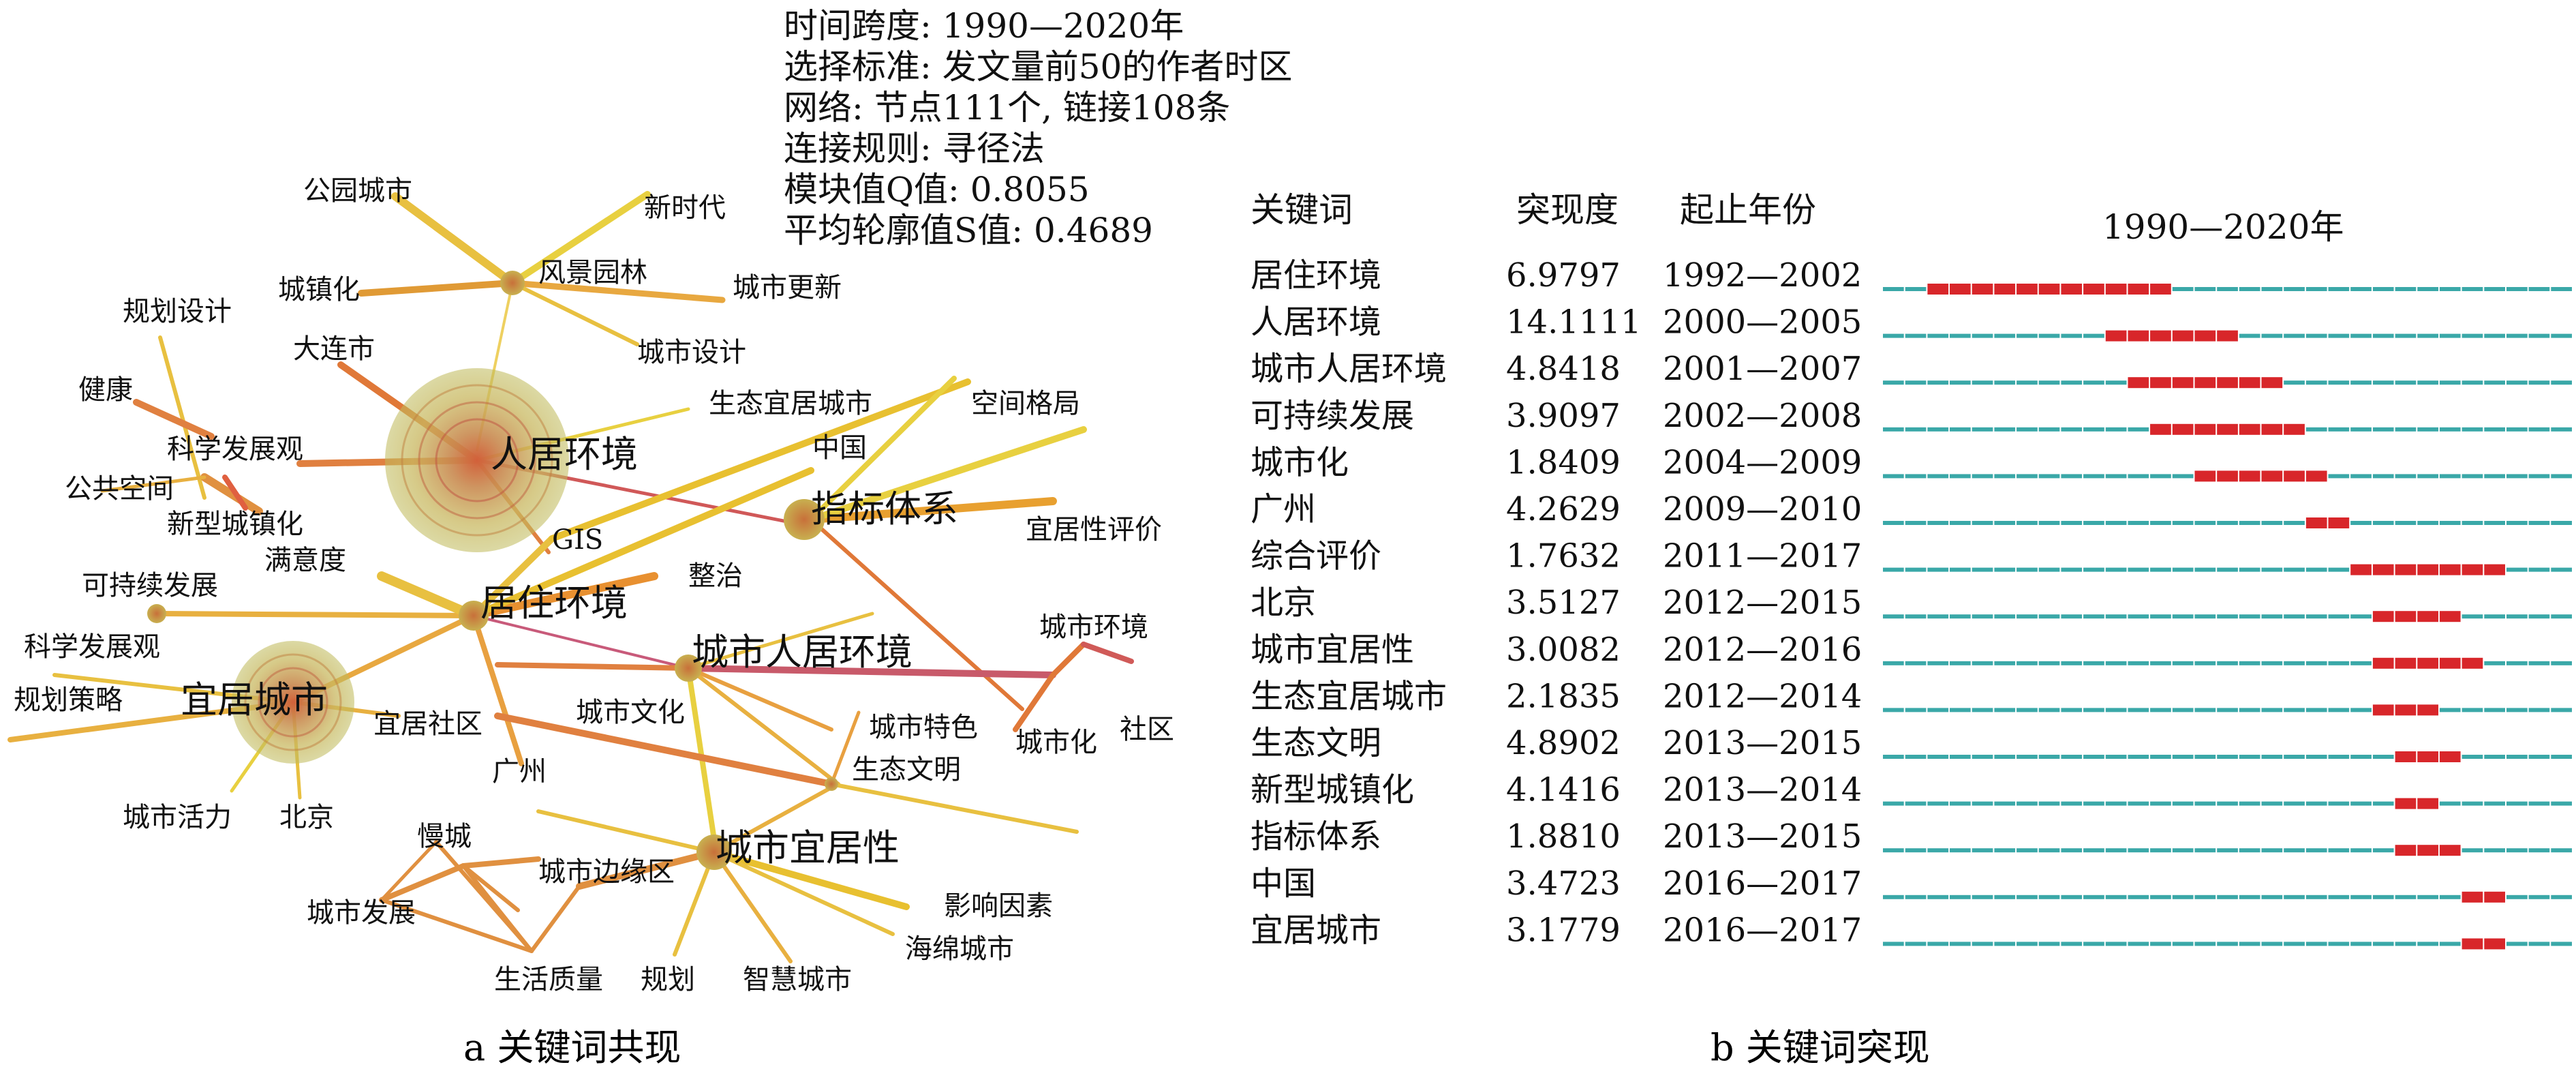 Image resolution: width=2576 pixels, height=1082 pixels. I want to click on burst-row: 新型城镇化 4.1416 2013—2014, so click(1911, 790).